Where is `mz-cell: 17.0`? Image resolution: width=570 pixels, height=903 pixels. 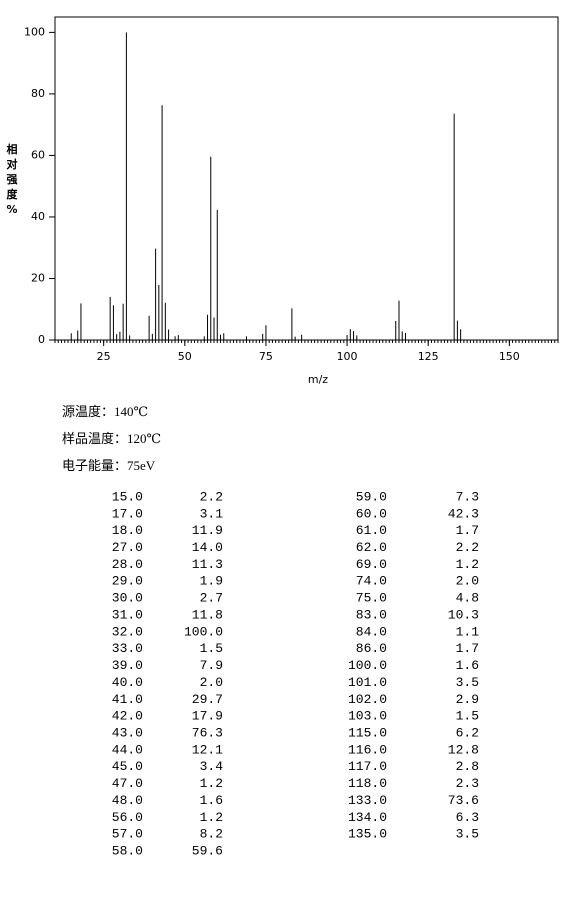 mz-cell: 17.0 is located at coordinates (127, 513).